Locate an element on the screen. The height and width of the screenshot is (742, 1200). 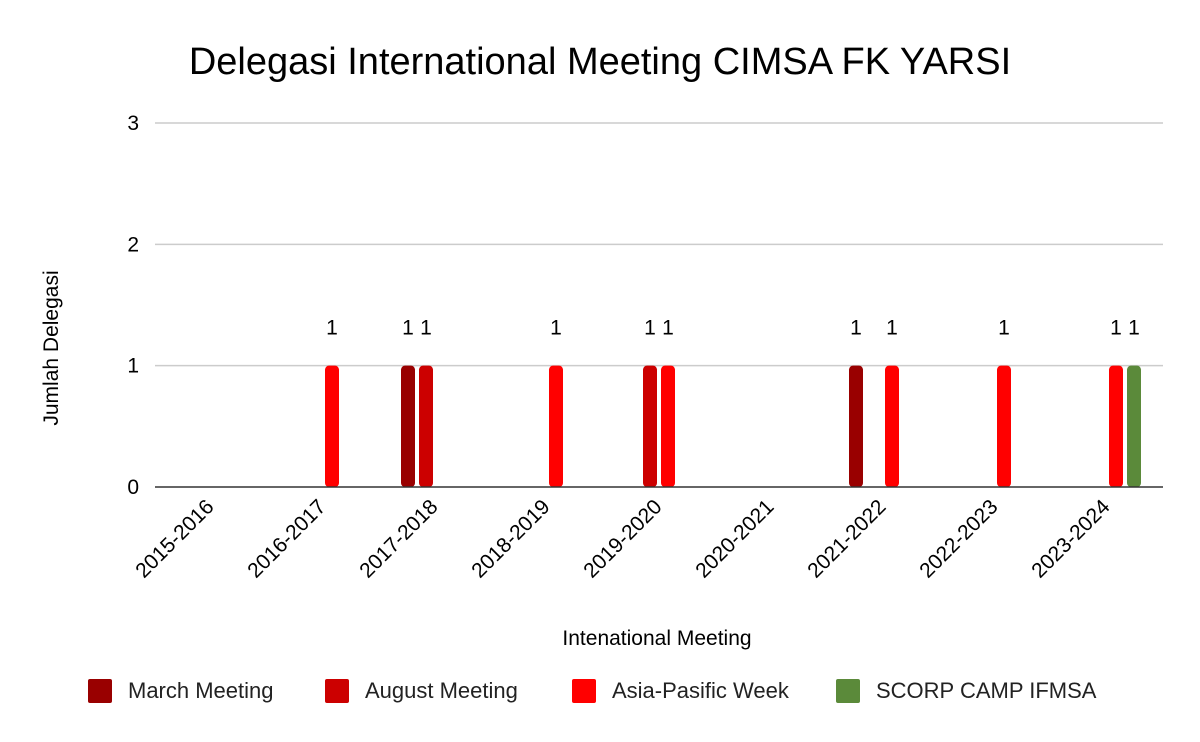
y-tick-label: 3 is located at coordinates (133, 123).